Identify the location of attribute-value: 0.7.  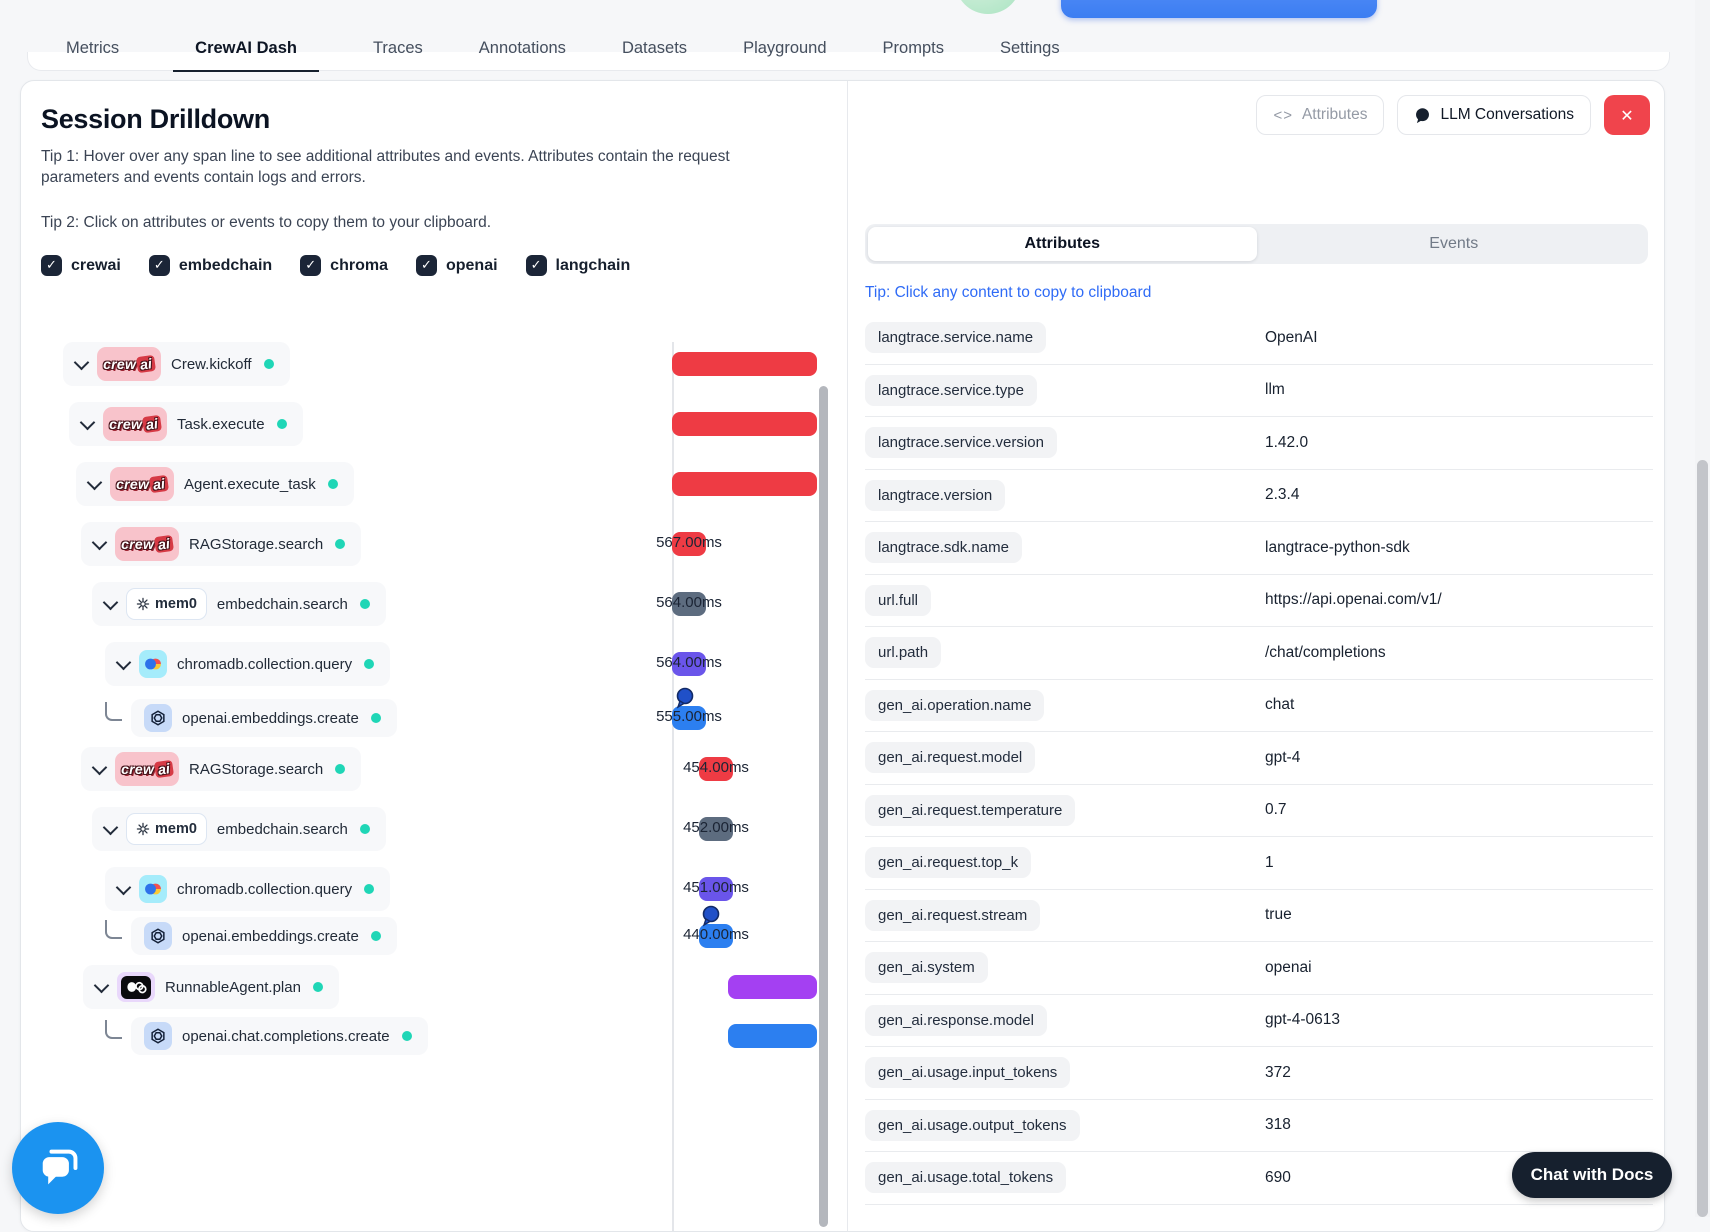
(1276, 810).